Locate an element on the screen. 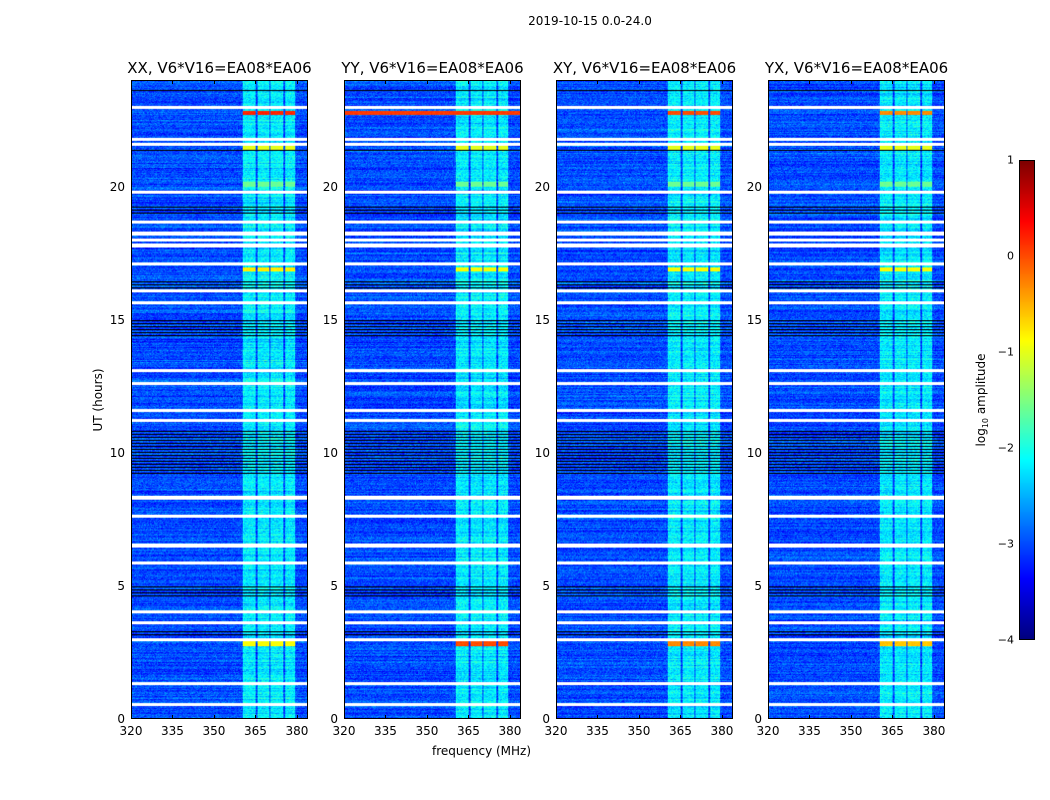  colorbar-tick-label: 1 is located at coordinates (1010, 160).